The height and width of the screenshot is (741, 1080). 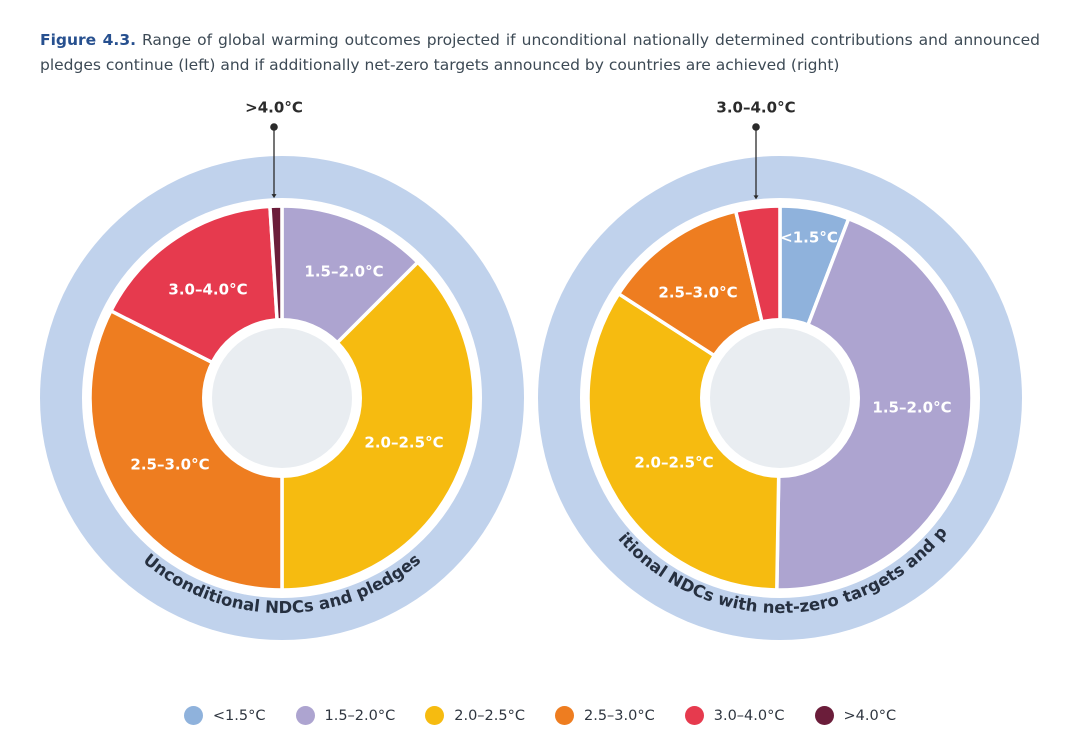 I want to click on legend-item: 1.5–2.0°C, so click(x=345, y=715).